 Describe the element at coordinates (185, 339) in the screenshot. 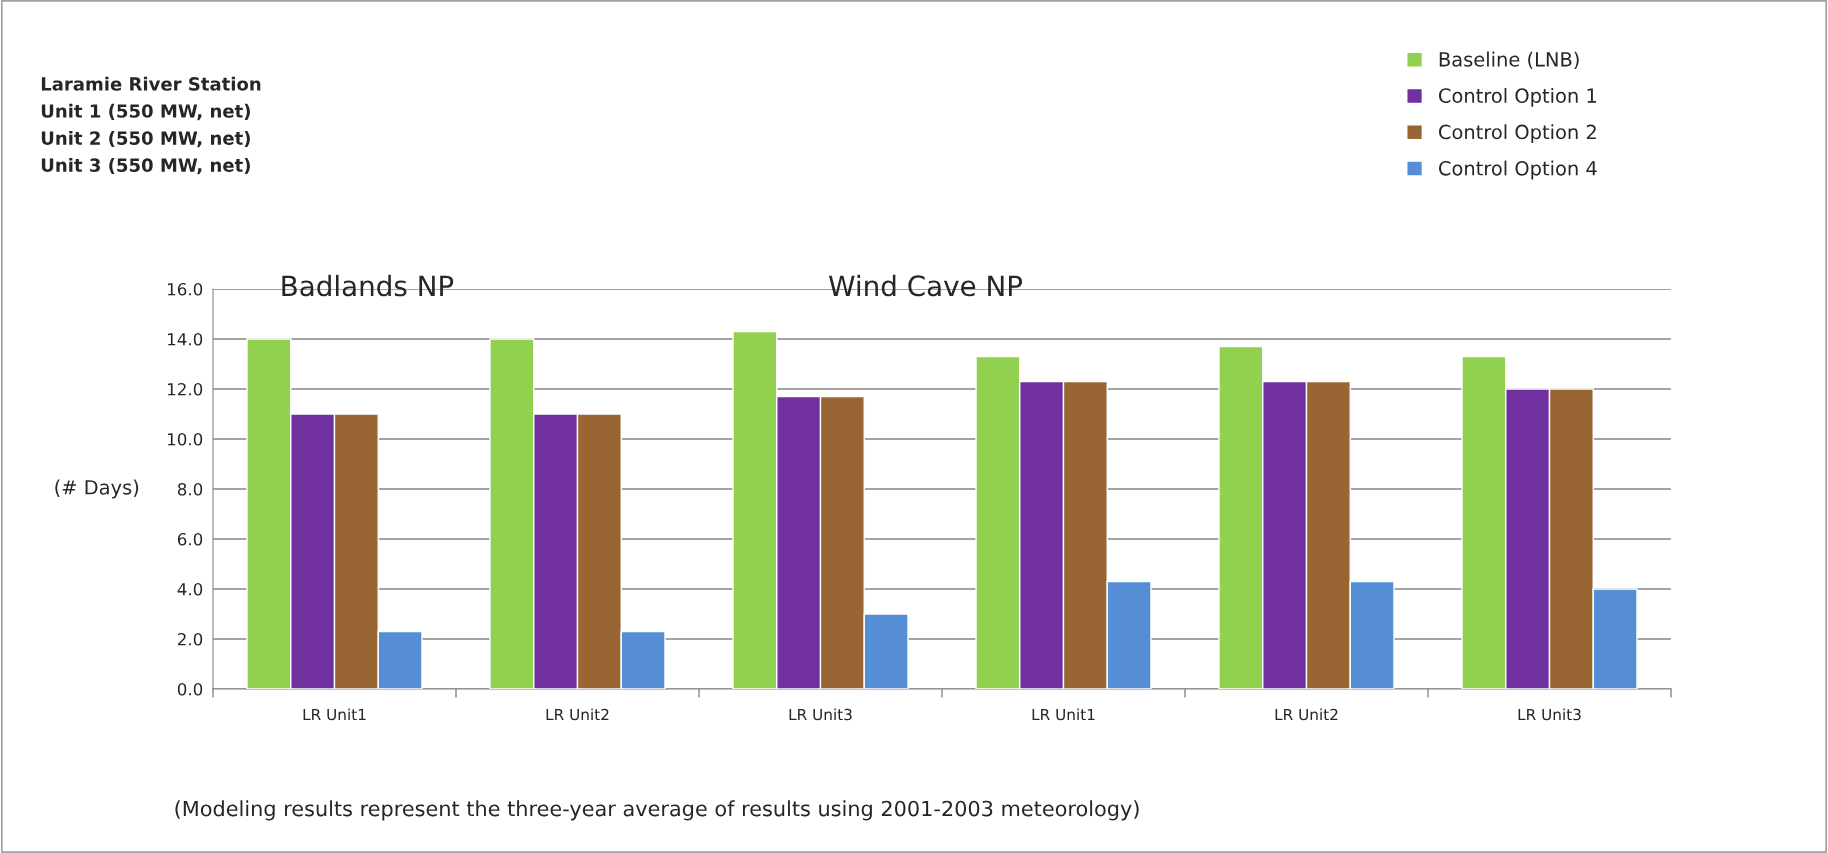

I see `y-tick-label: 14.0` at that location.